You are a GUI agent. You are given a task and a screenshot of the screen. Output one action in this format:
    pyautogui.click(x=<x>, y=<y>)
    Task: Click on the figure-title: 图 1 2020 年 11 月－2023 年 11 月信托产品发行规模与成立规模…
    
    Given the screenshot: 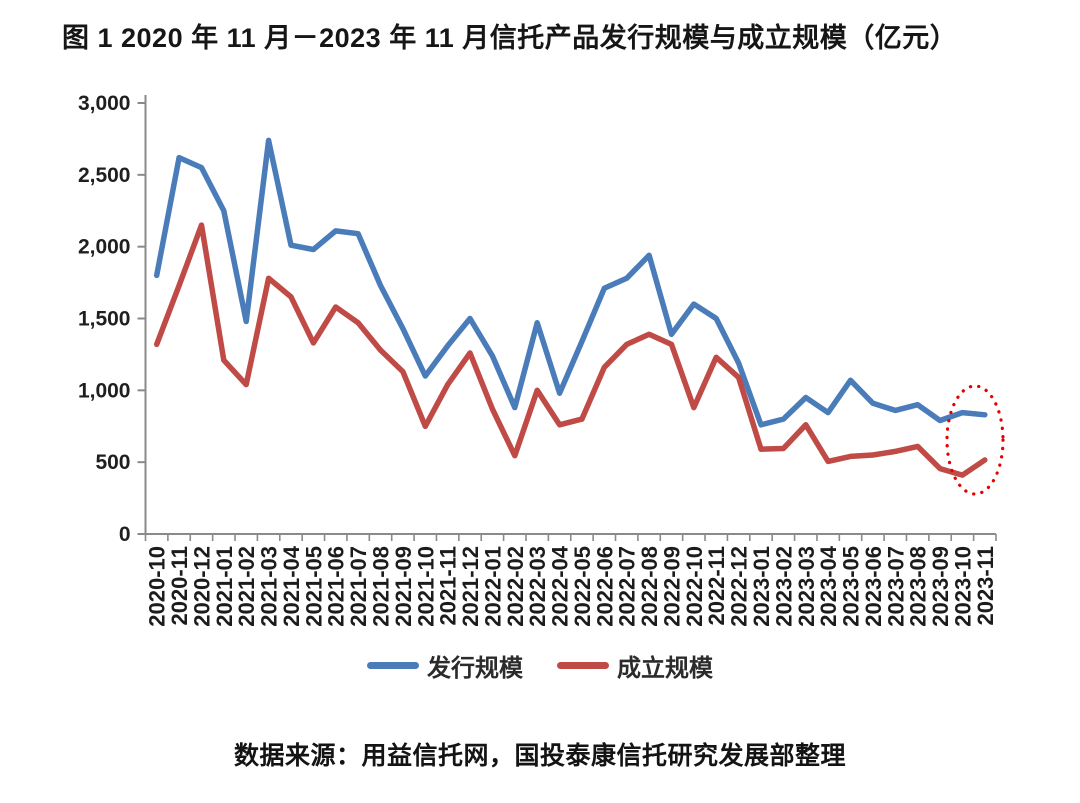 What is the action you would take?
    pyautogui.click(x=510, y=38)
    